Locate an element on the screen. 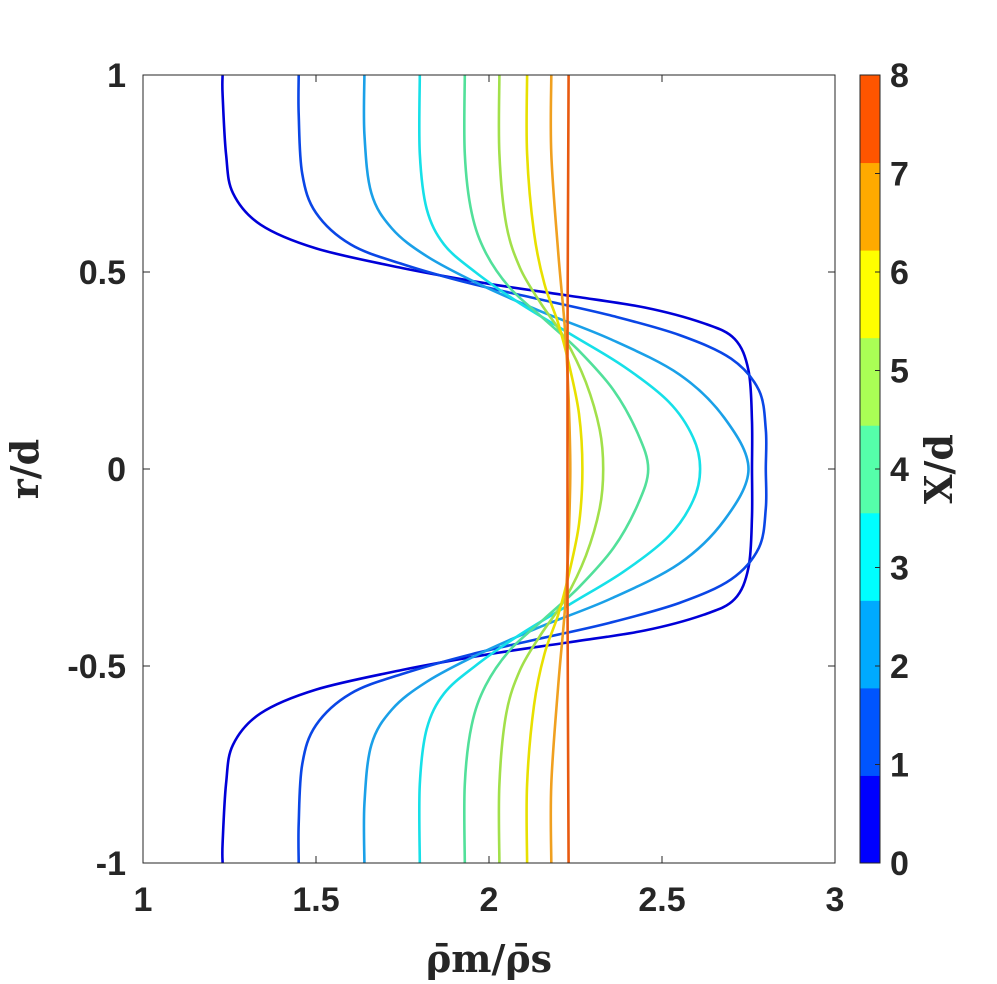  x-axis-label: ρ̄m/ρ̄s is located at coordinates (489, 958).